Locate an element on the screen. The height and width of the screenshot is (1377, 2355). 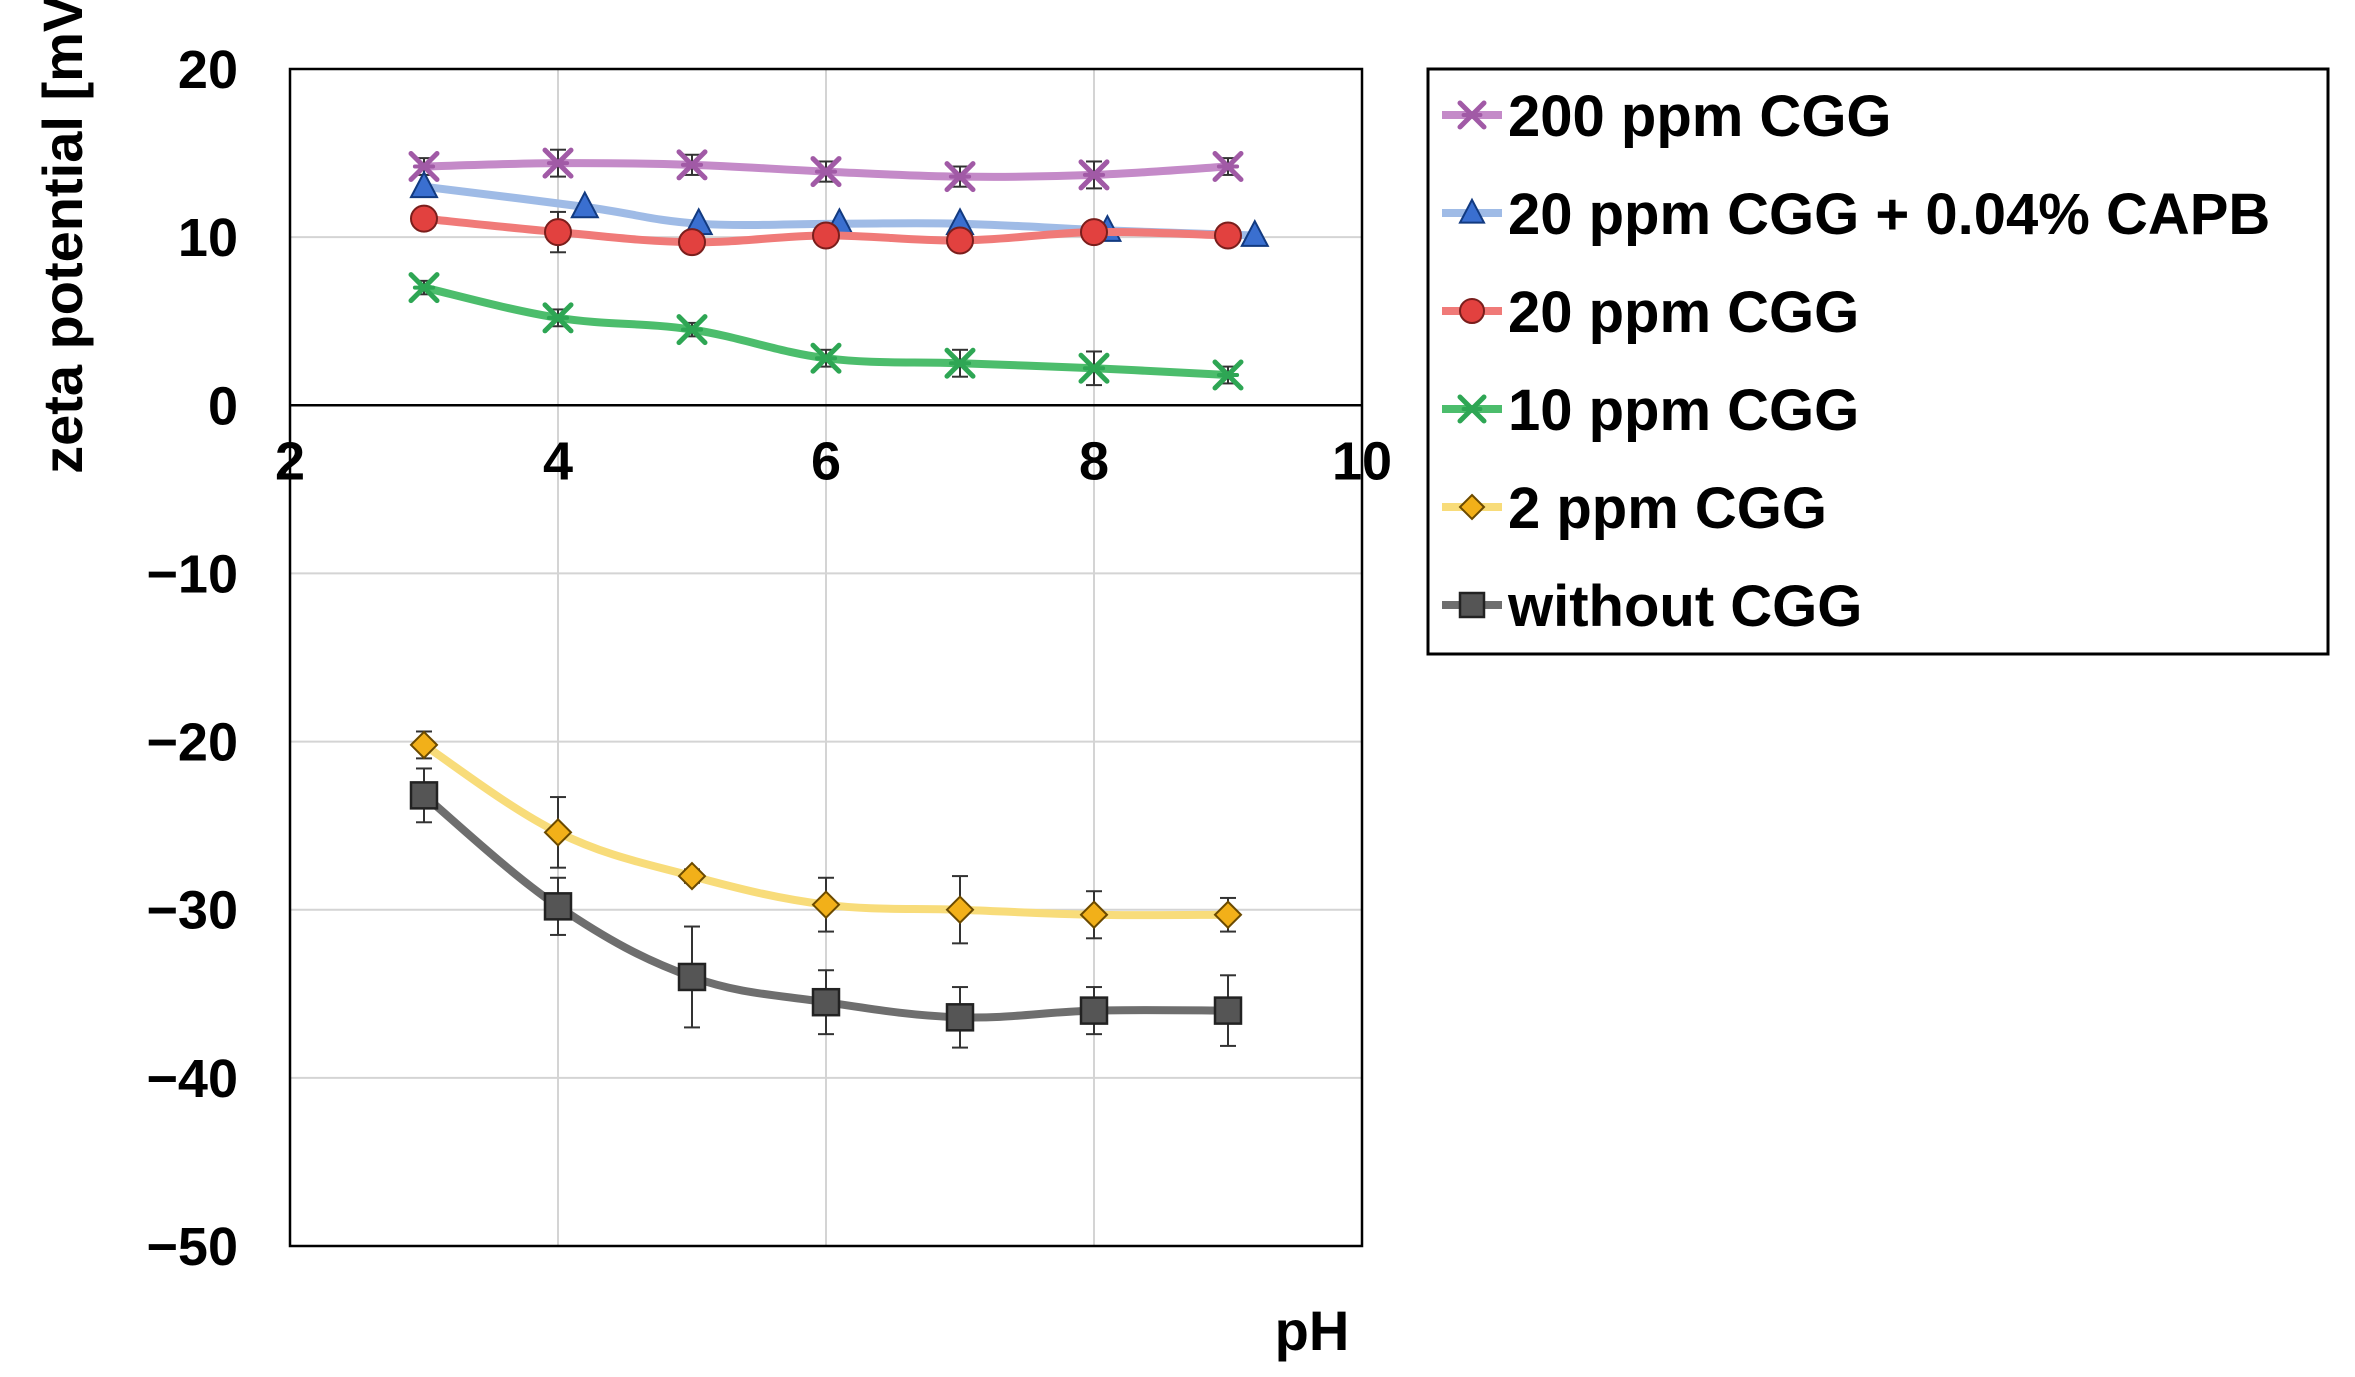
x-tick-label: 8 is located at coordinates (1094, 461).